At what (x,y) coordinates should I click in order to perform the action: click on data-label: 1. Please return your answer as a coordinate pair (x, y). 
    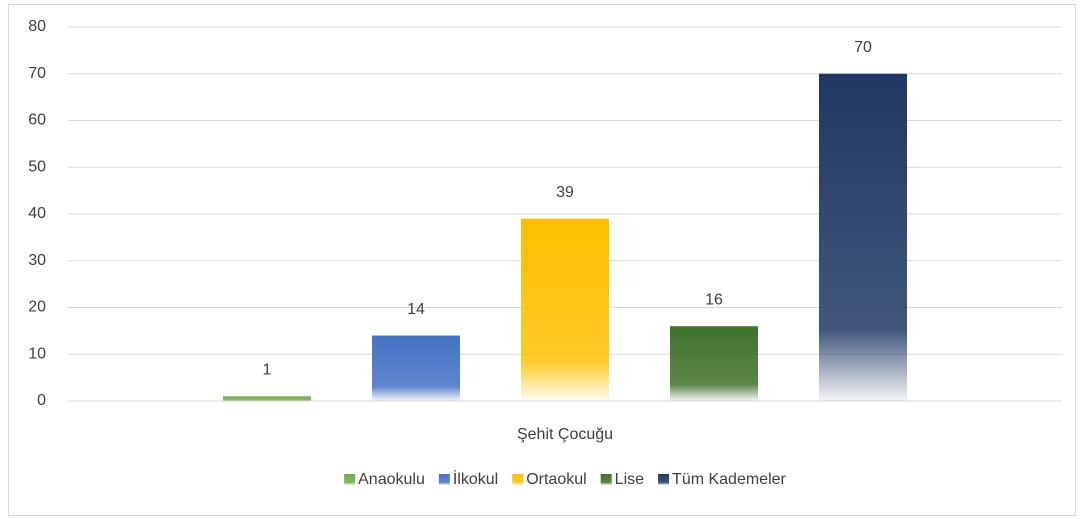
    Looking at the image, I should click on (267, 370).